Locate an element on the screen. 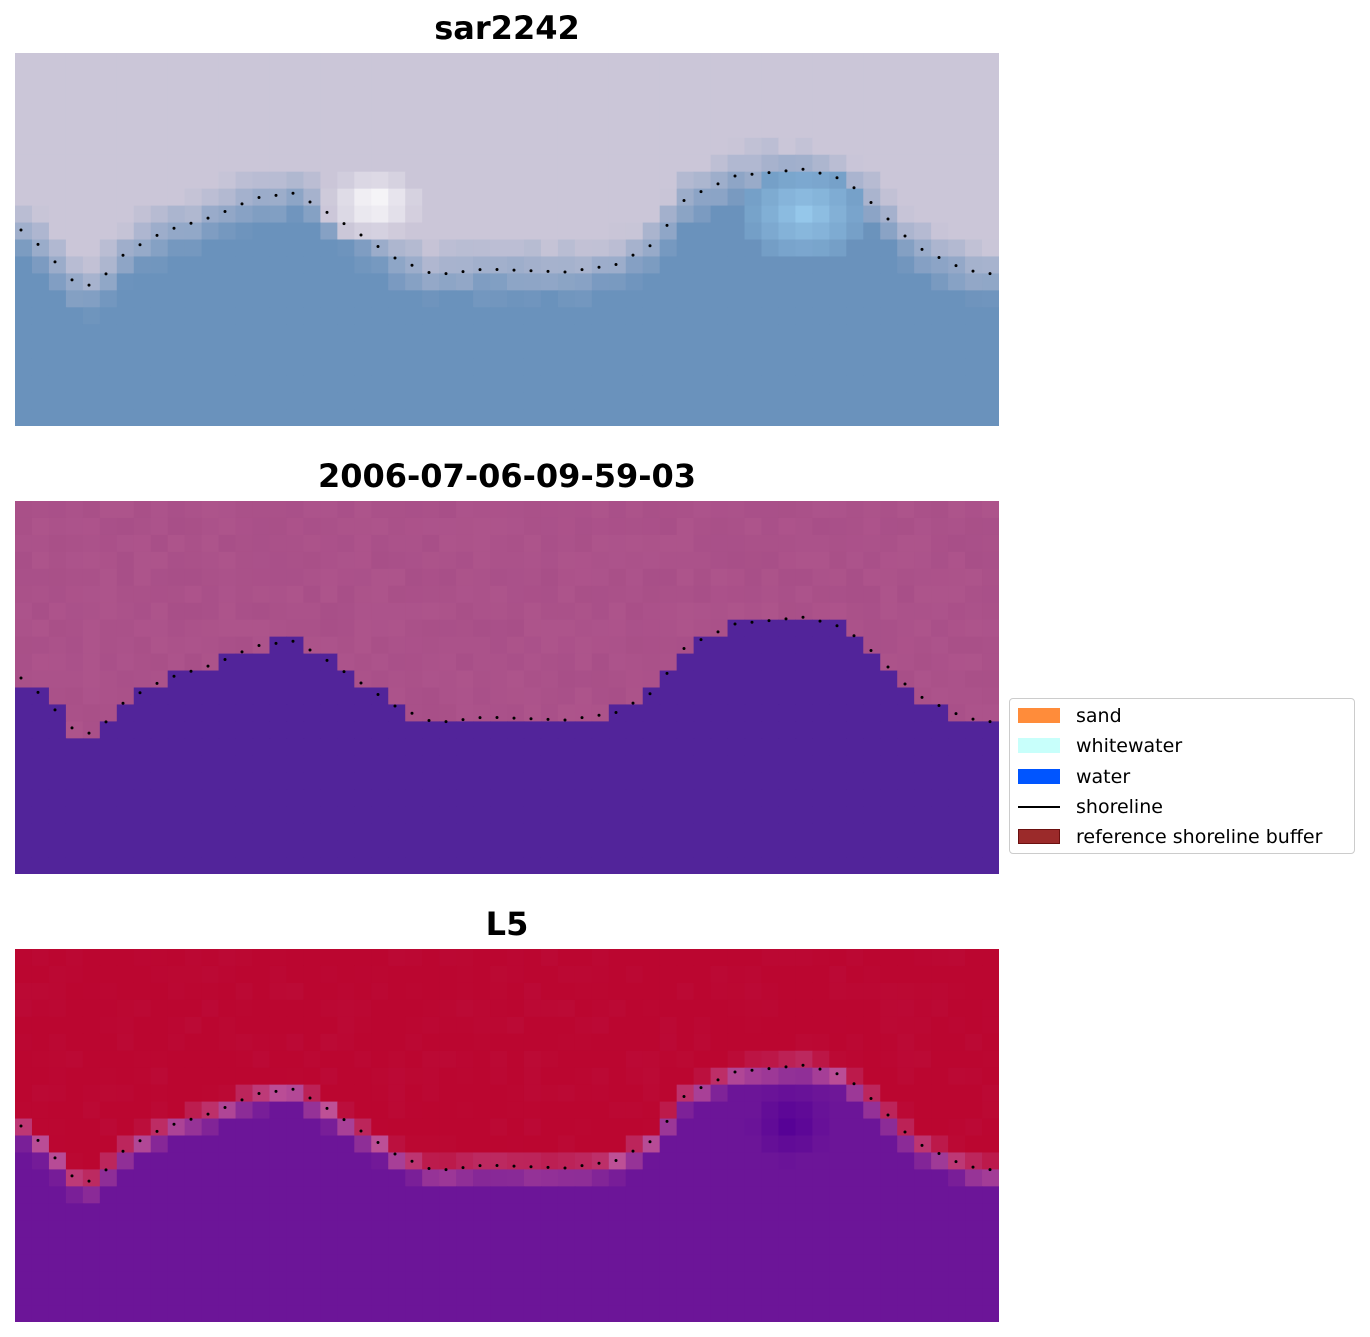 The width and height of the screenshot is (1370, 1337). legend-label-whitewater: whitewater is located at coordinates (1129, 746).